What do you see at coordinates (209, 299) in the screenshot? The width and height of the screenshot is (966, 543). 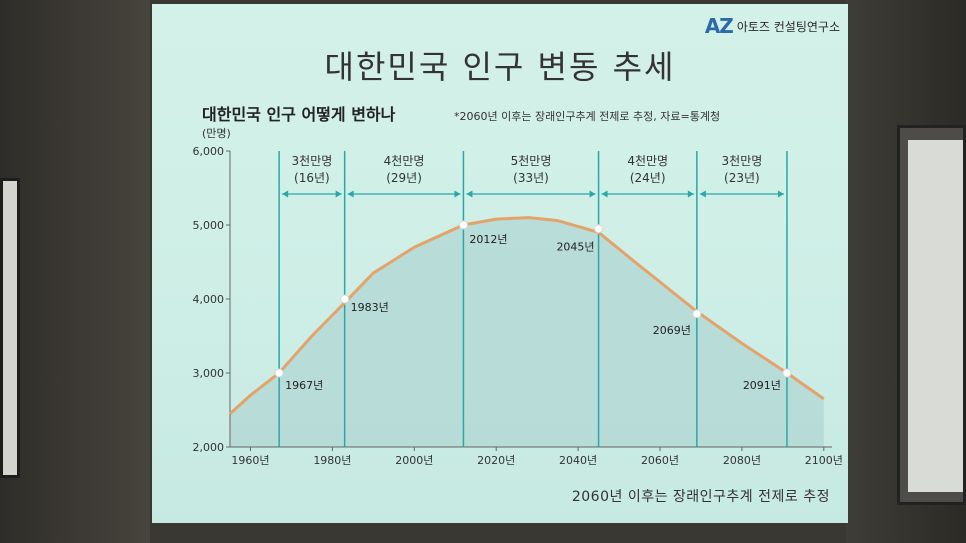 I see `y-tick-label: 4,000` at bounding box center [209, 299].